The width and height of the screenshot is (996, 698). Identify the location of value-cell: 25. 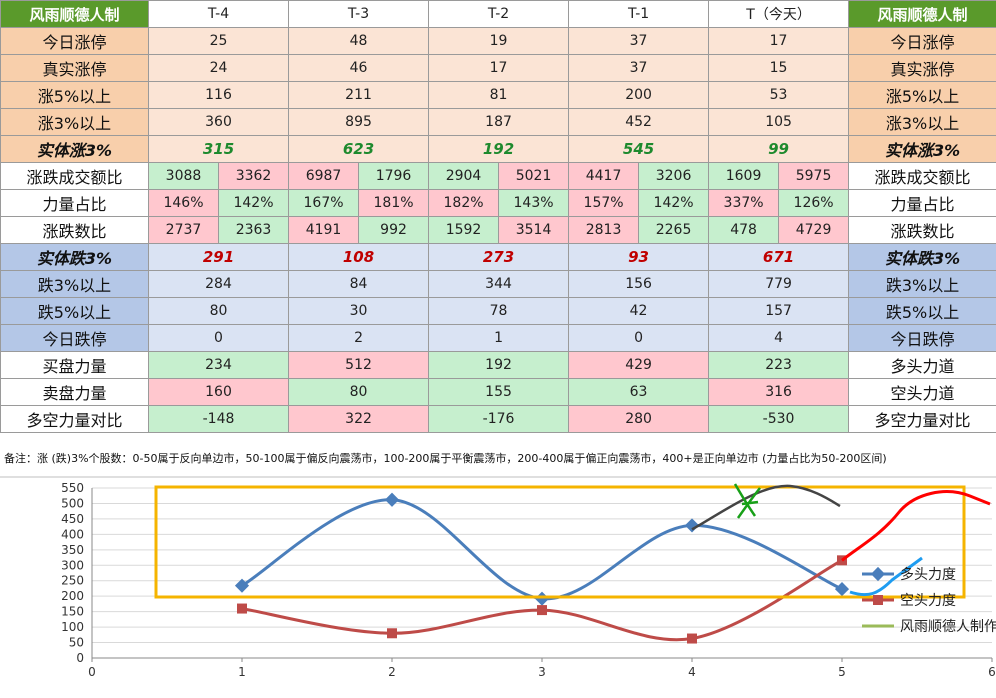
(218, 41).